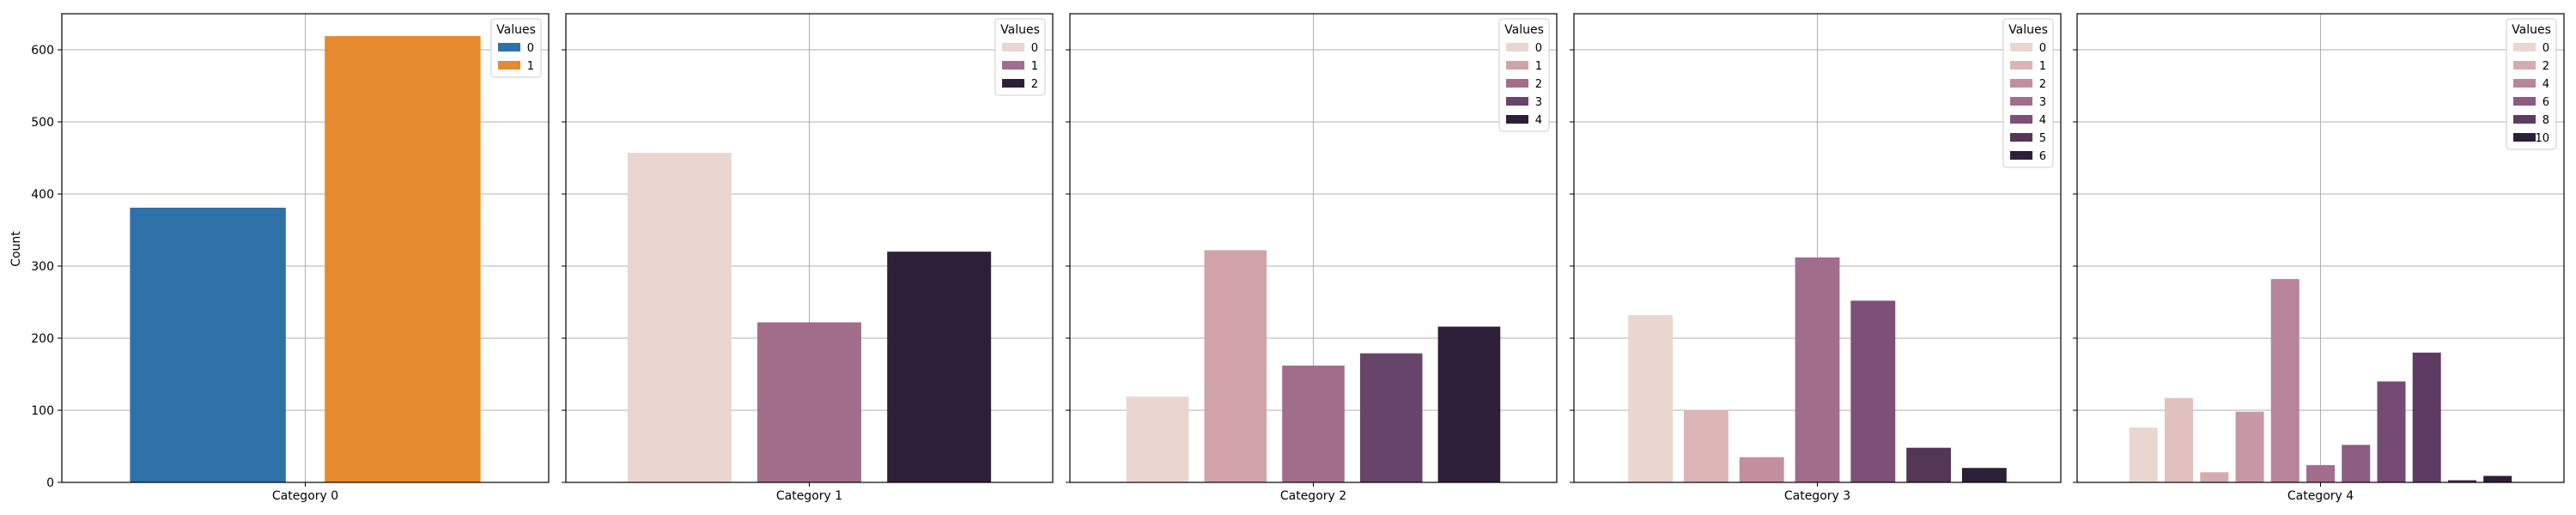  Describe the element at coordinates (2320, 496) in the screenshot. I see `x-tick-label: Category 4` at that location.